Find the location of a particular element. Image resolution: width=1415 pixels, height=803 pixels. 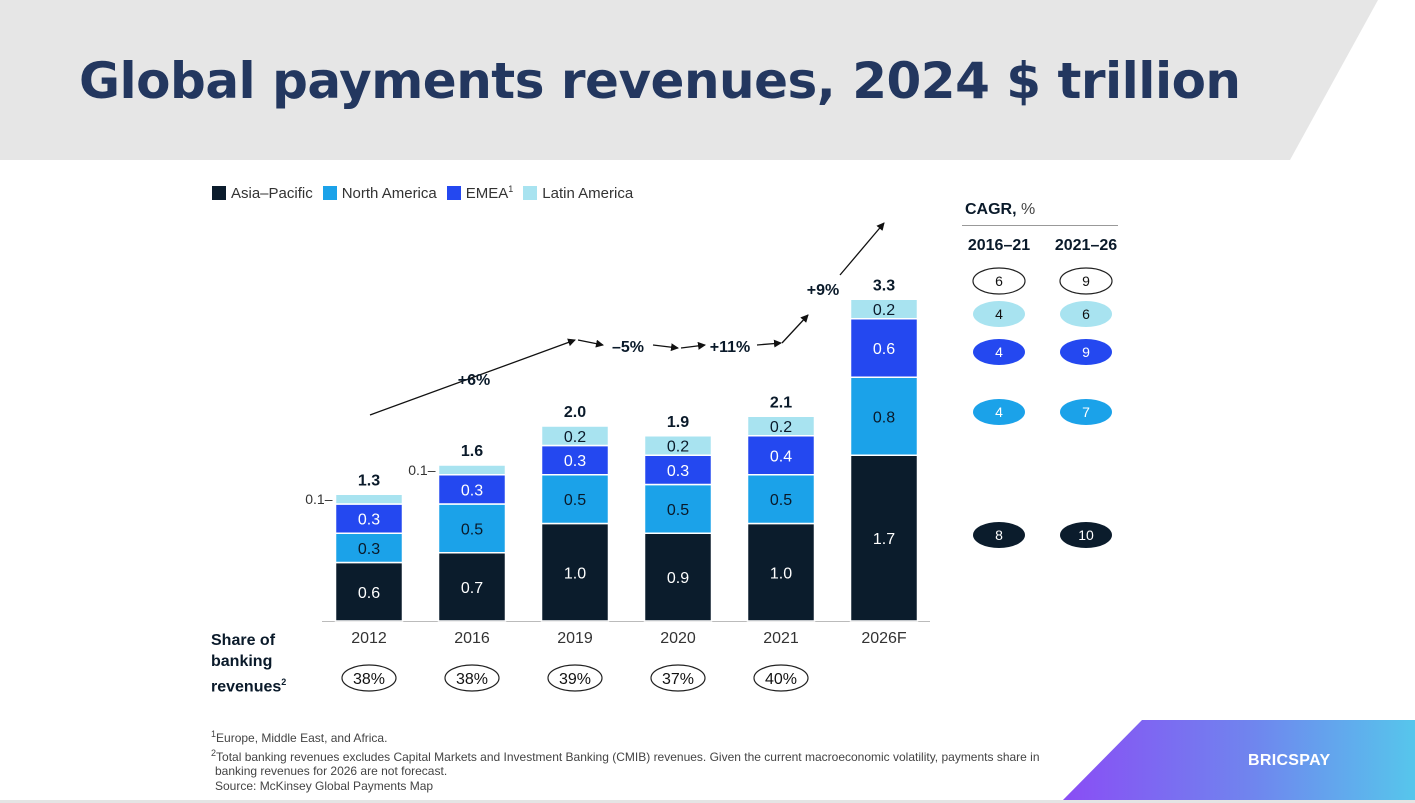

share-badge-value: 38% is located at coordinates (369, 679).